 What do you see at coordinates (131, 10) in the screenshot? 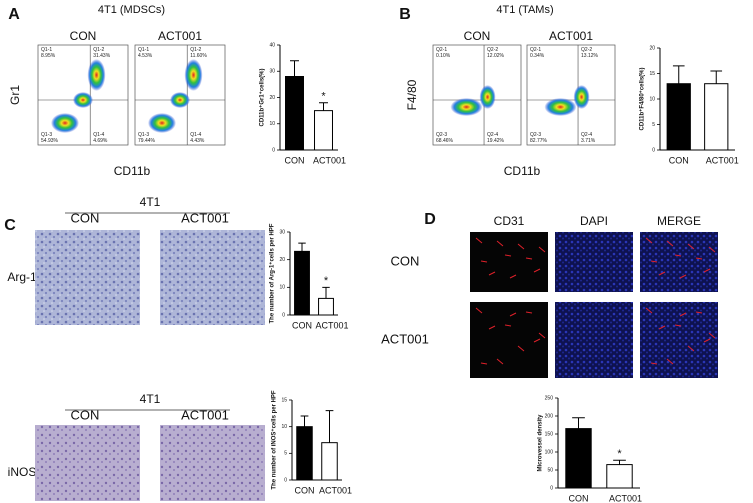
I see `label: 4T1 (MDSCs)` at bounding box center [131, 10].